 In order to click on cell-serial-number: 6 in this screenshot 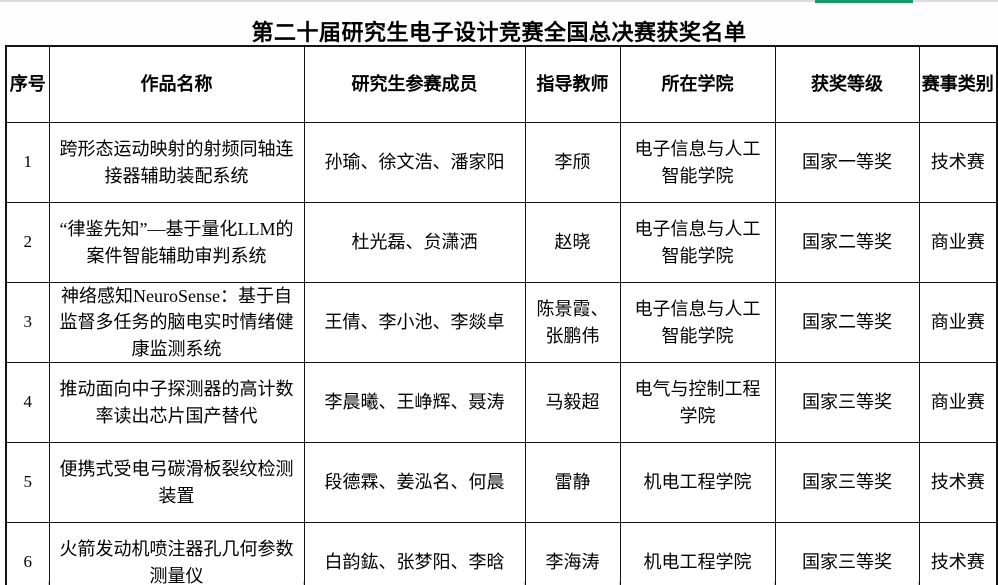, I will do `click(27, 553)`.